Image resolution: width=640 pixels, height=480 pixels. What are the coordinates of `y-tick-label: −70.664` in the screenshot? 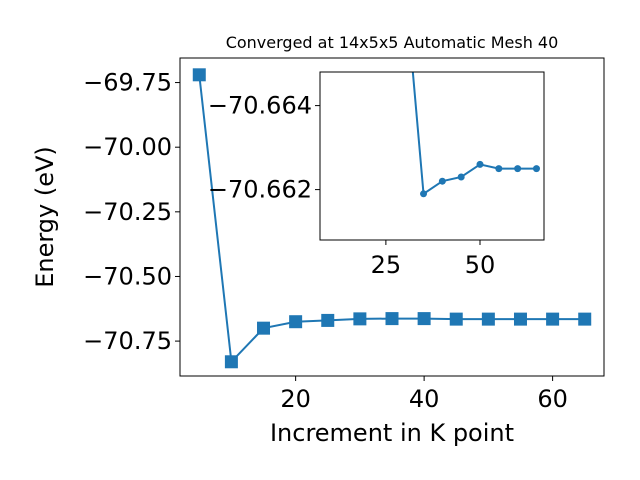 It's located at (260, 106).